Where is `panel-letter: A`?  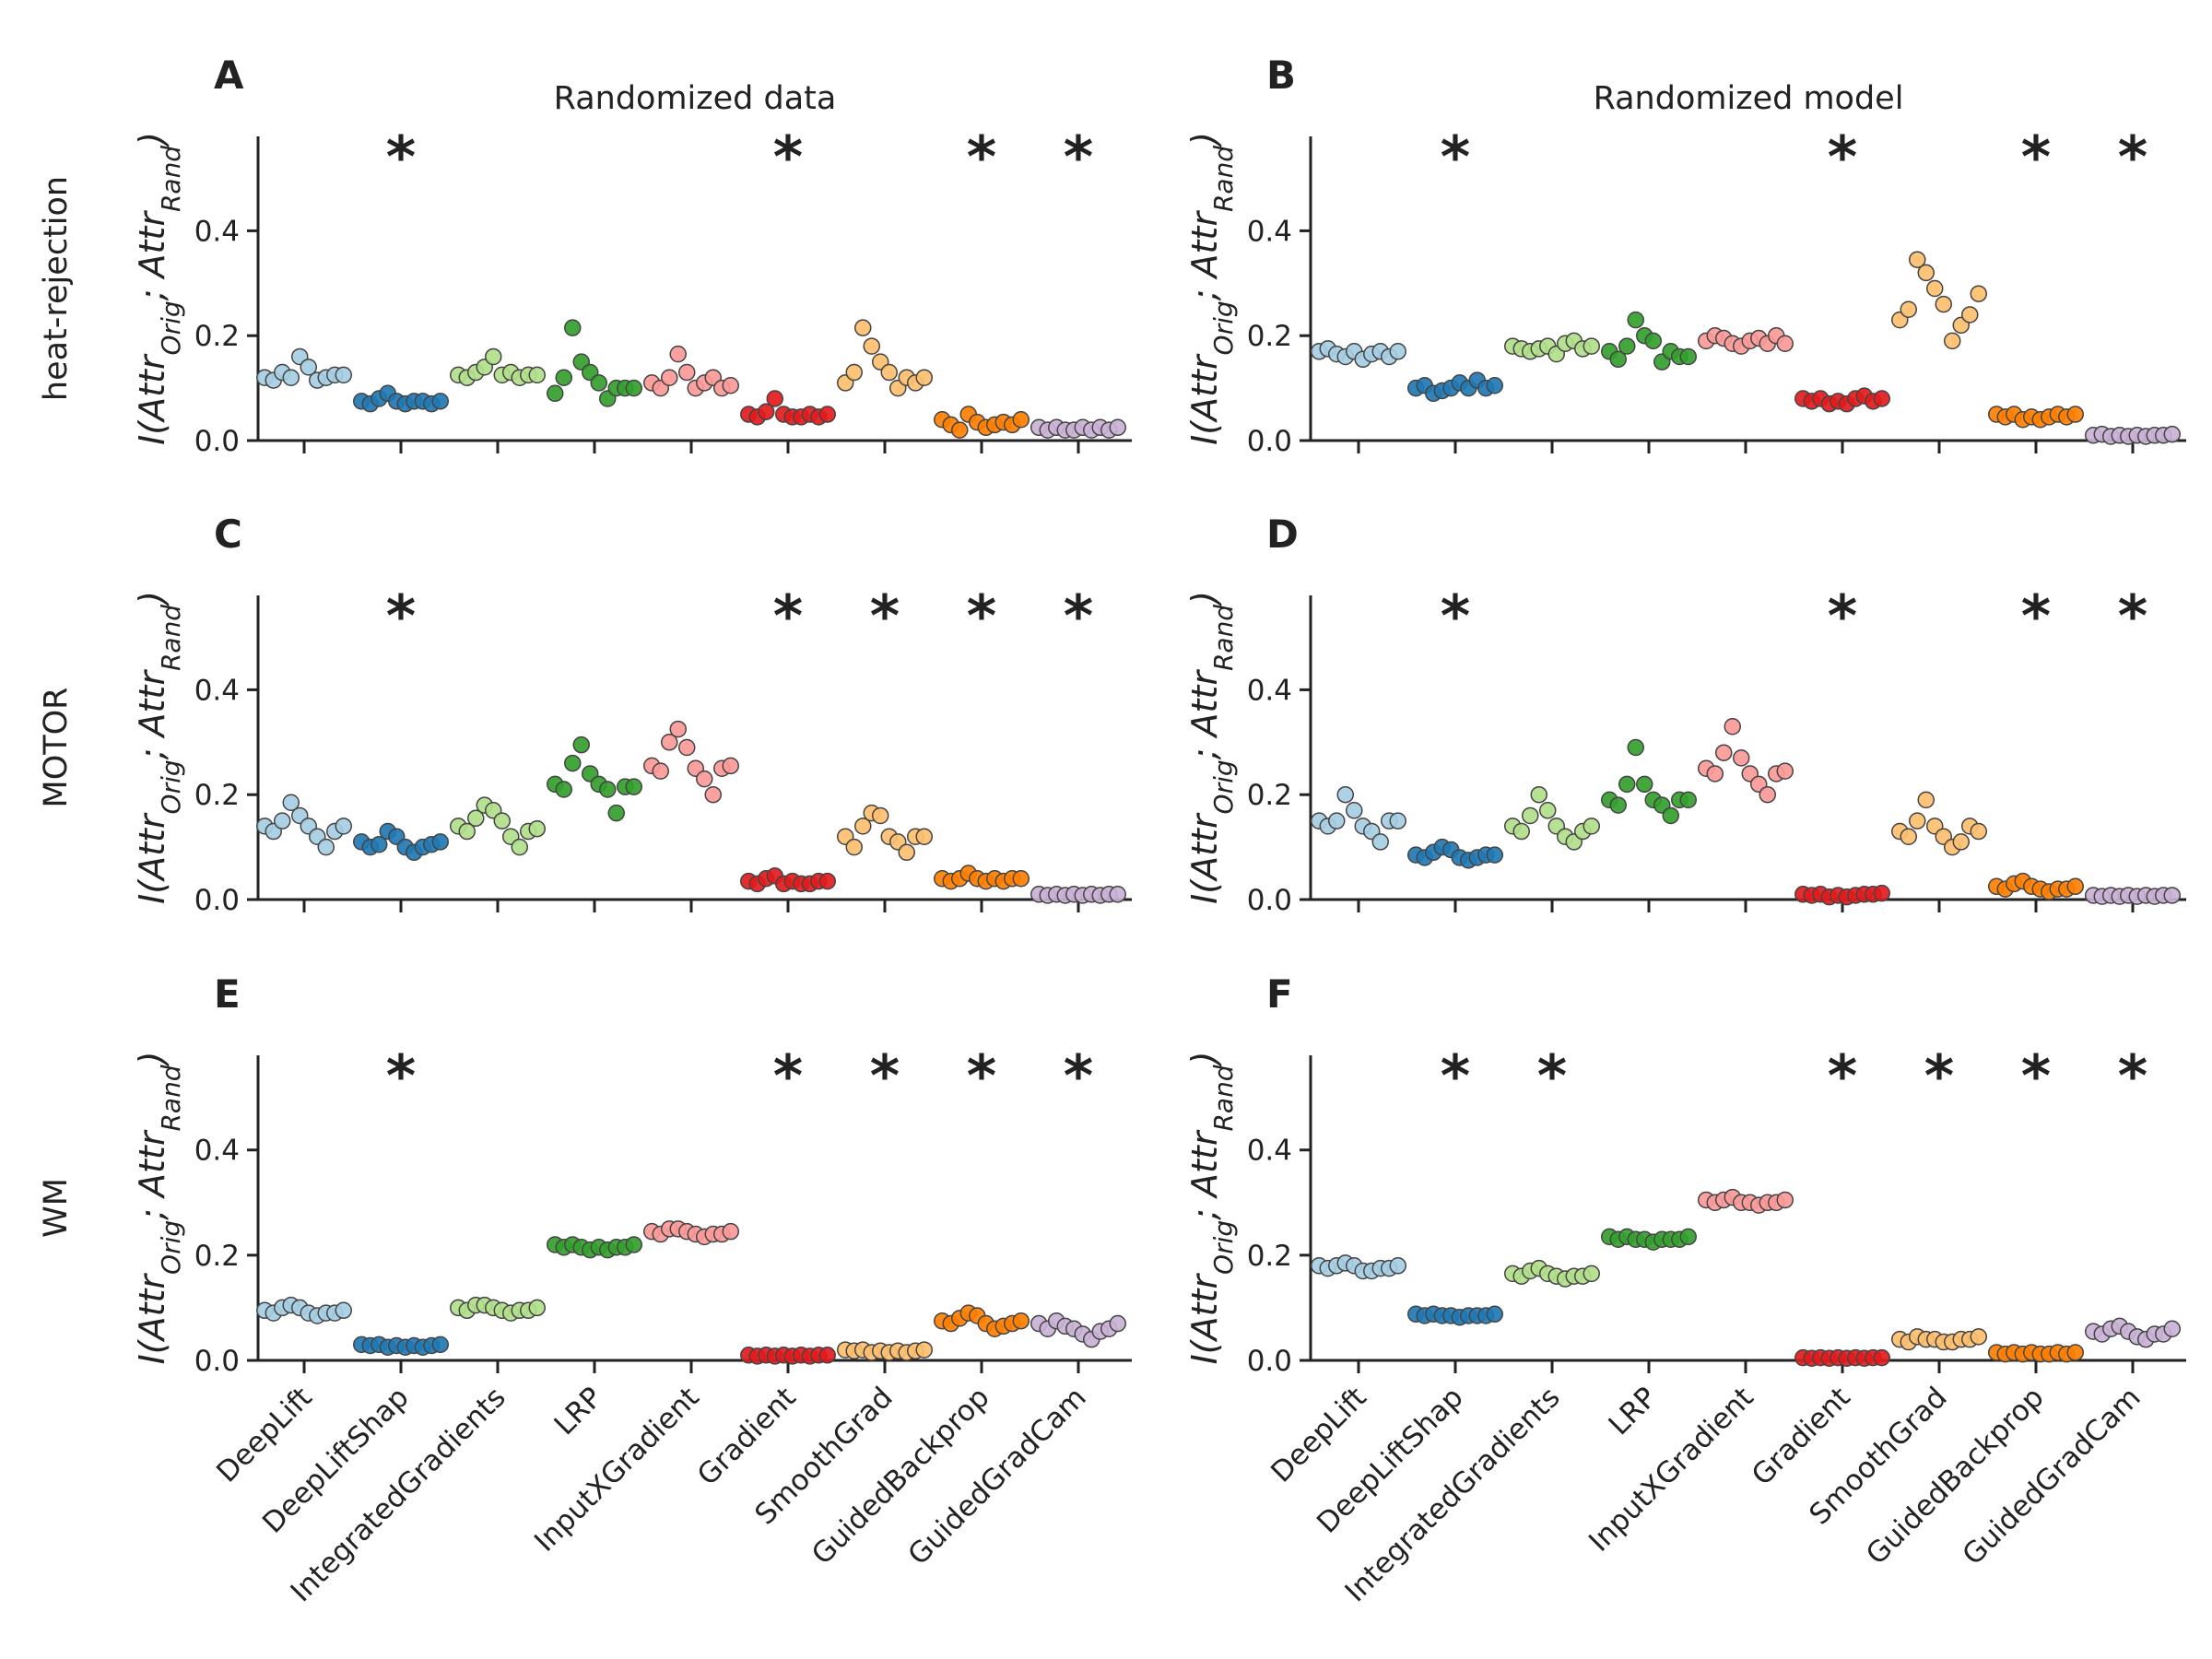 panel-letter: A is located at coordinates (229, 75).